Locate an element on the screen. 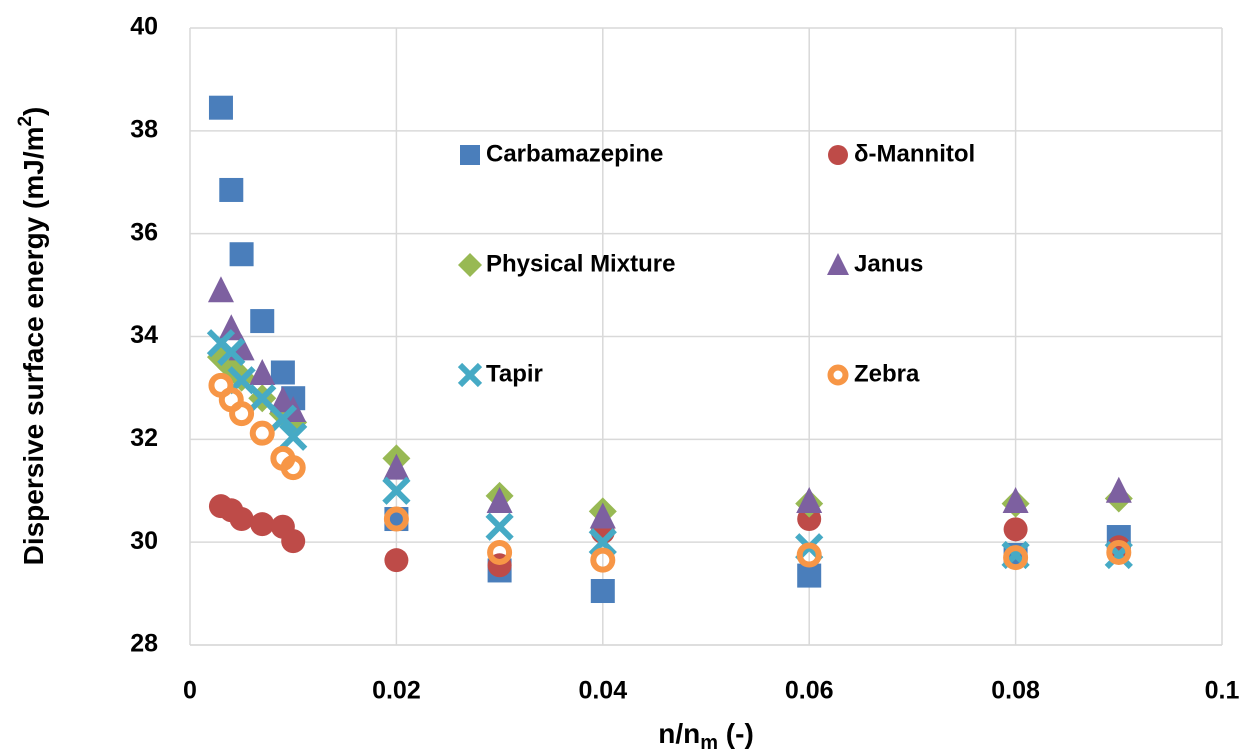 The width and height of the screenshot is (1245, 753). y-label-part: ) is located at coordinates (33, 111).